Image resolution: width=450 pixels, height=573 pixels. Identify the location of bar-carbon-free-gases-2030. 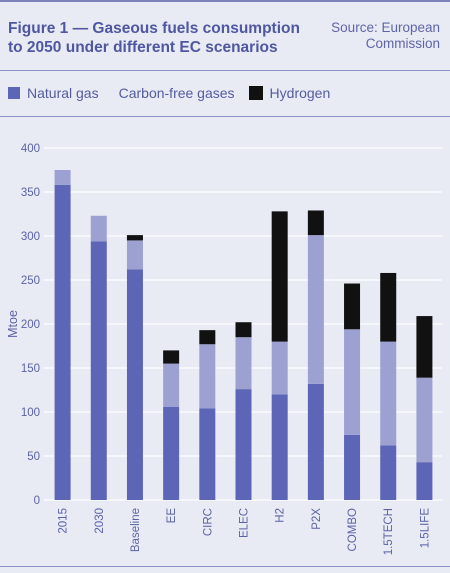
(98, 228).